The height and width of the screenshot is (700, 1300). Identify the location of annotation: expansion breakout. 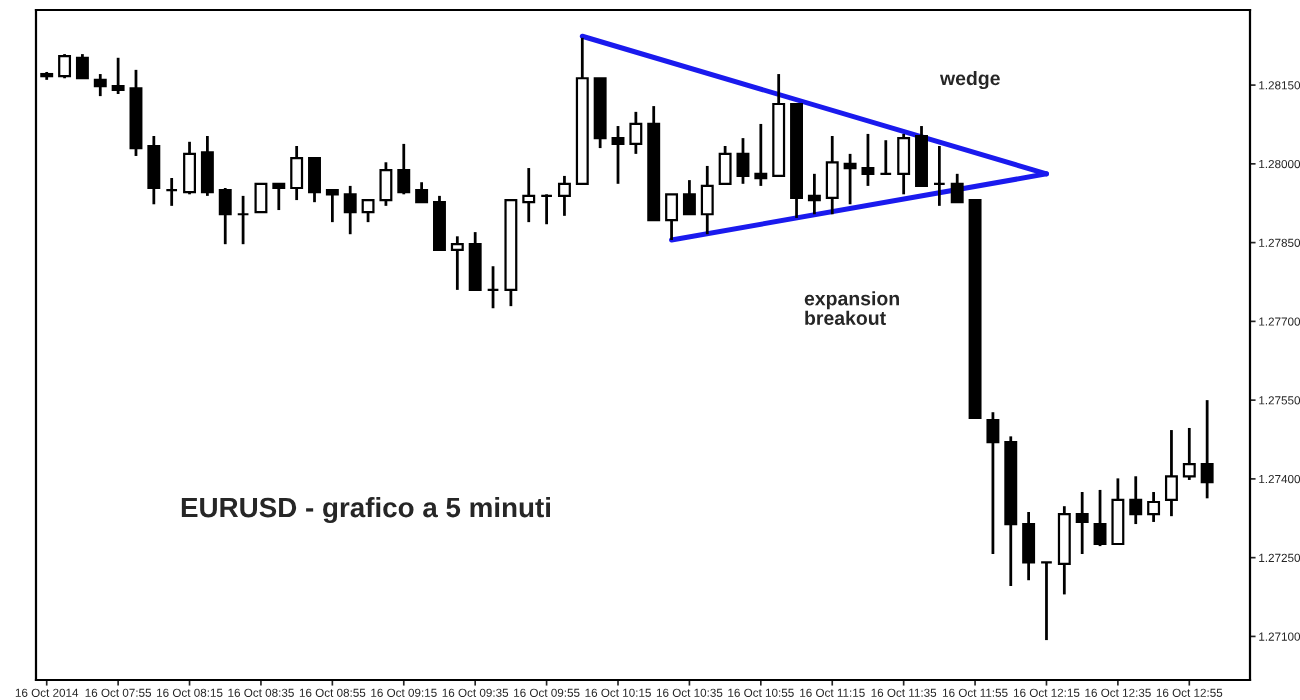
(851, 308).